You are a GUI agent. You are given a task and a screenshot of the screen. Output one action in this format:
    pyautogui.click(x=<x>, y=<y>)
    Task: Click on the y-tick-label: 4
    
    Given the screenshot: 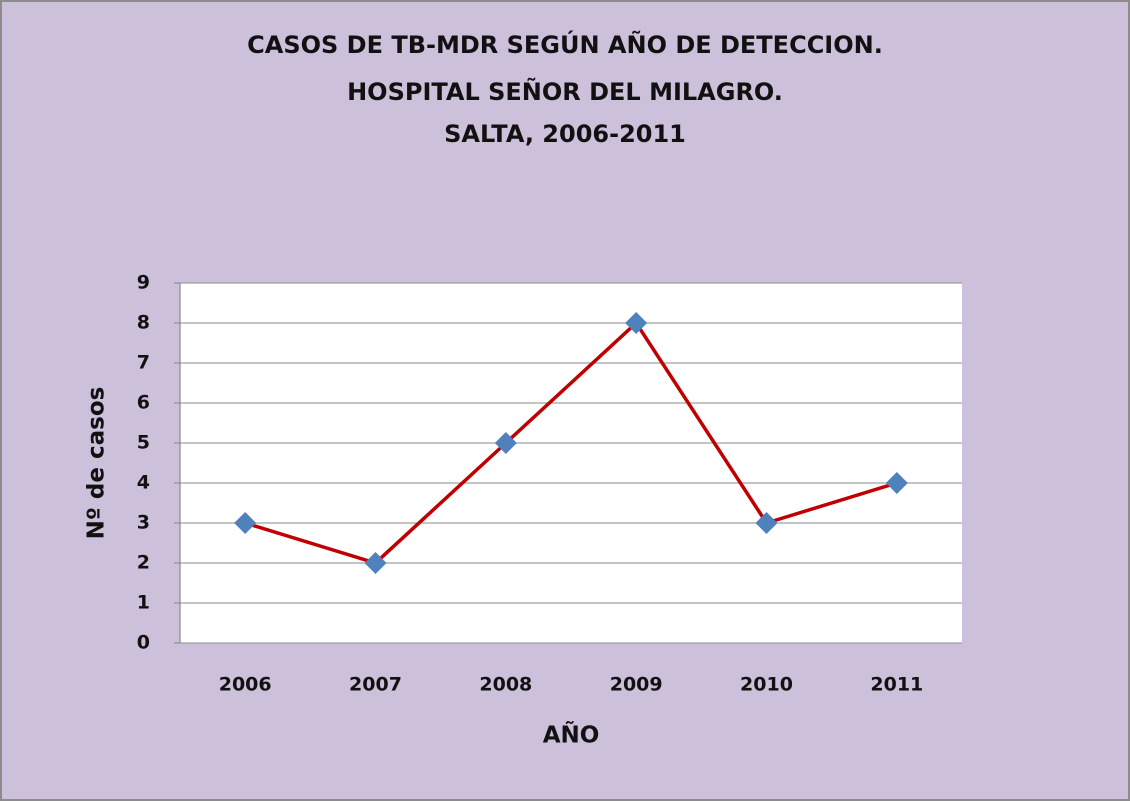 What is the action you would take?
    pyautogui.click(x=143, y=483)
    